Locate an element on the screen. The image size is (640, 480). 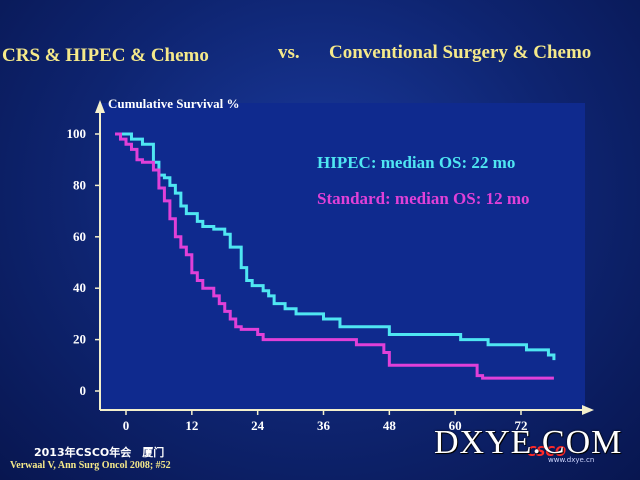
x-tick-label-60: 60 is located at coordinates (455, 425).